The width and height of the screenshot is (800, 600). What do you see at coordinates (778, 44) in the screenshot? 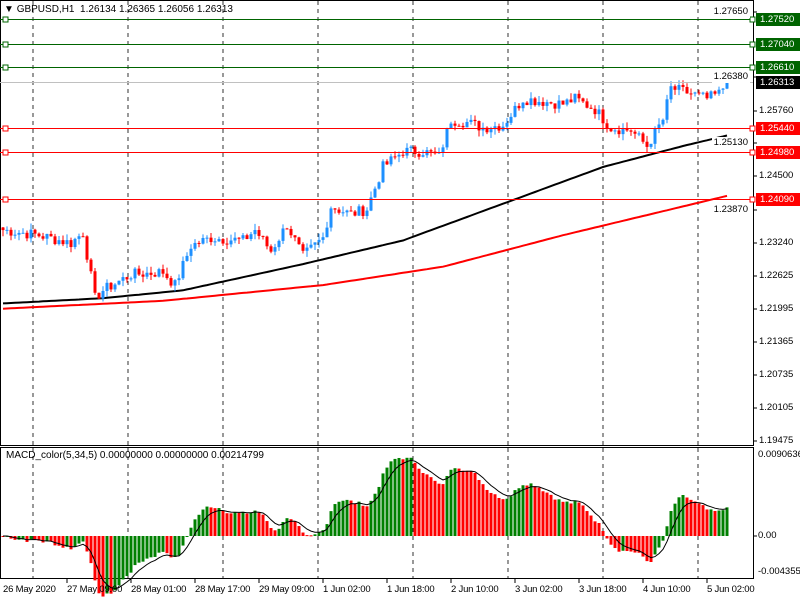
I see `level-price-label: 1.27040` at bounding box center [778, 44].